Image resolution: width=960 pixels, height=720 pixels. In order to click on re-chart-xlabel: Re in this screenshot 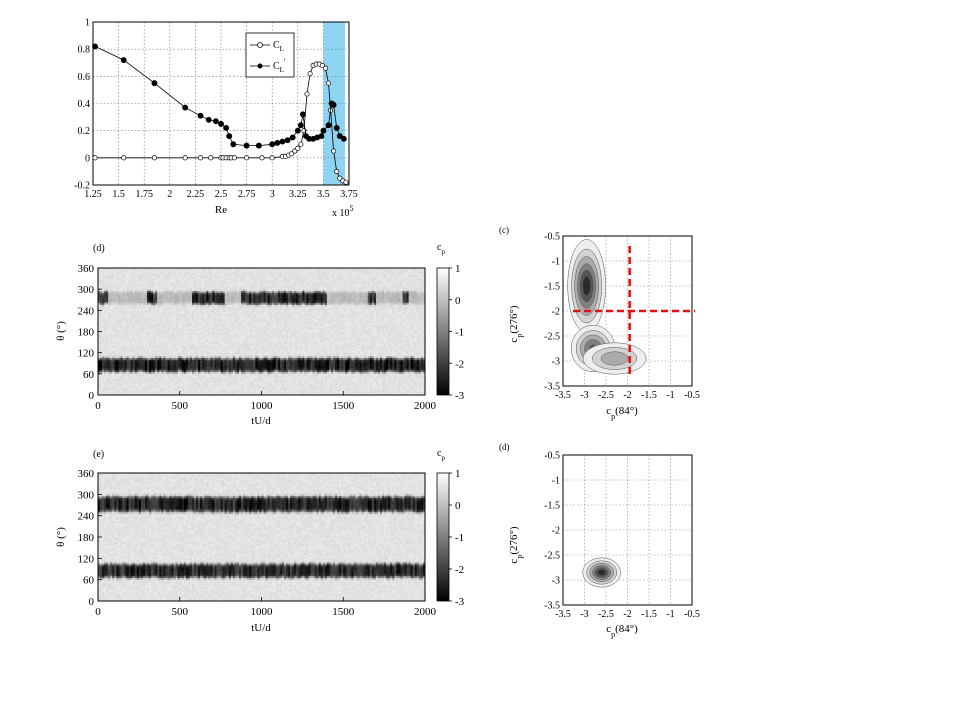, I will do `click(221, 210)`.